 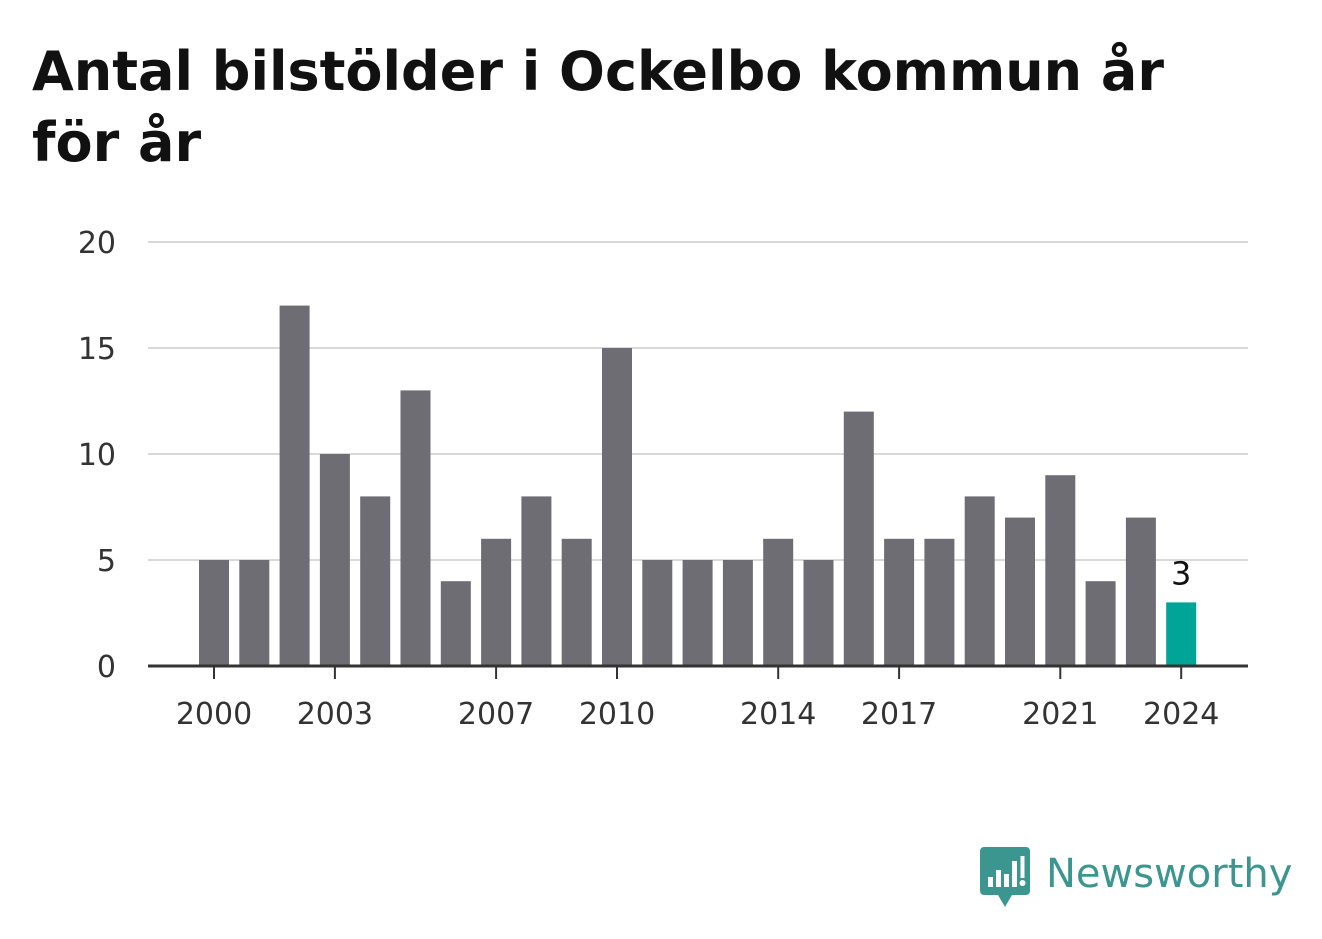 I want to click on x-tick-label: 2003, so click(x=335, y=714).